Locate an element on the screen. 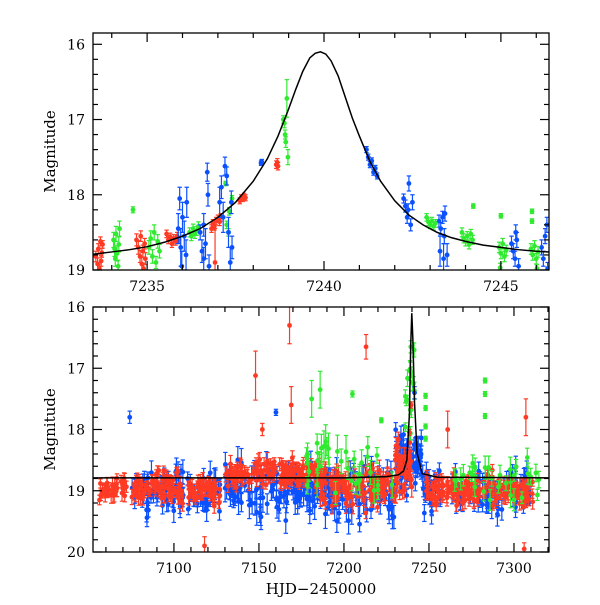  y-tick-label: 16 is located at coordinates (76, 45).